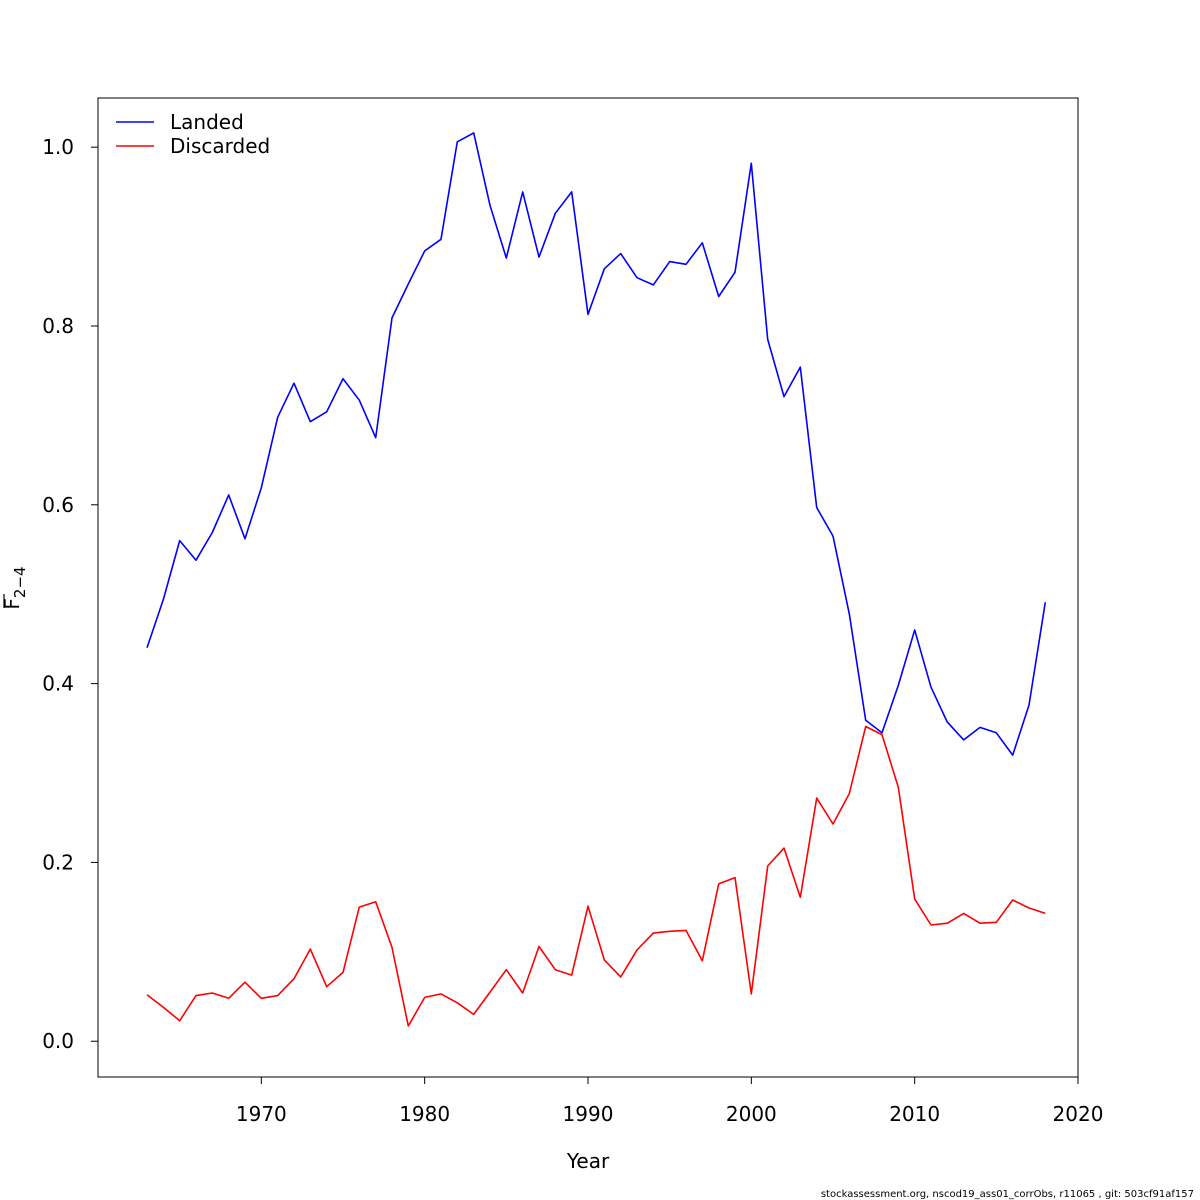 The image size is (1200, 1200). Describe the element at coordinates (58, 1041) in the screenshot. I see `y-tick-label: 0.0` at that location.